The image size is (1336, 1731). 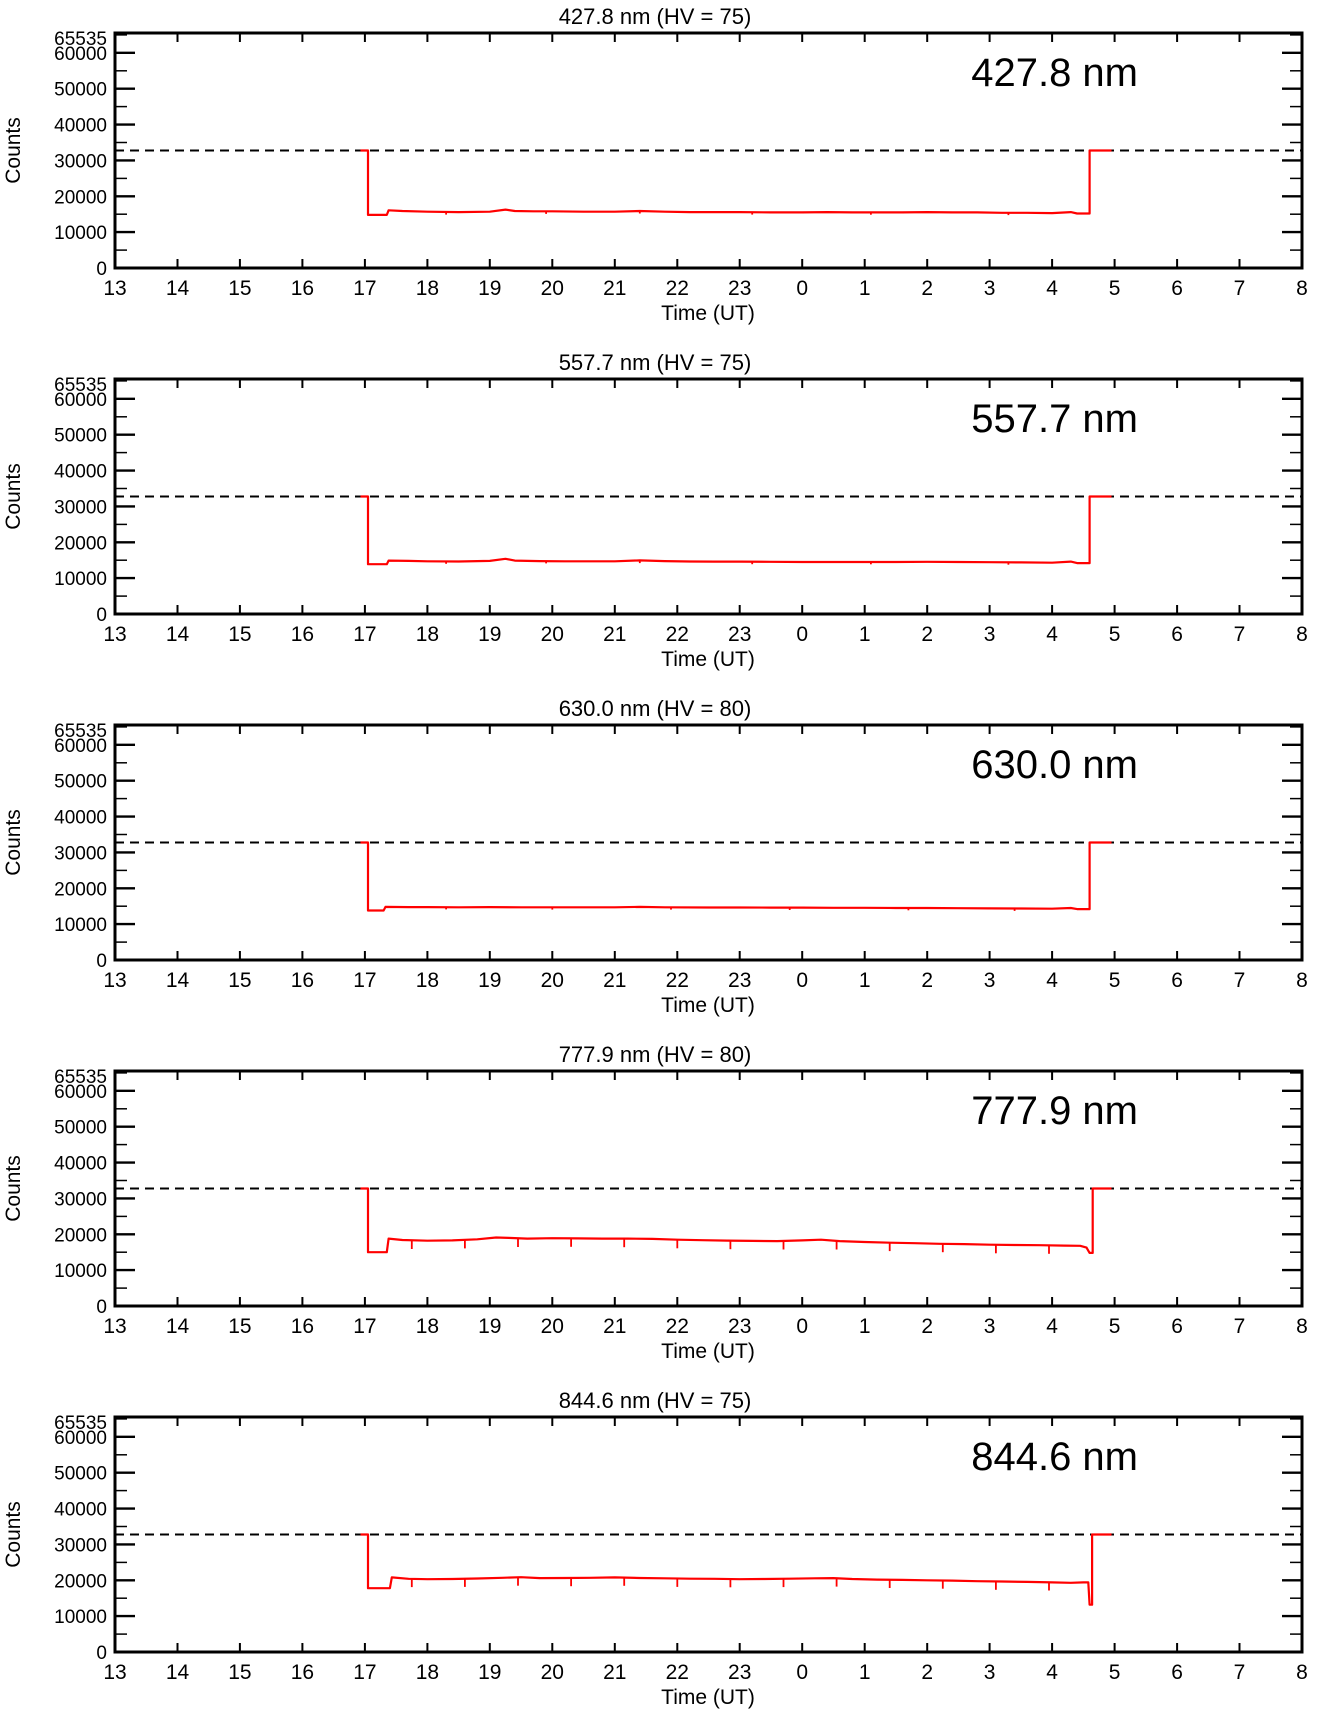 What do you see at coordinates (655, 362) in the screenshot?
I see `chart-title: 557.7 nm (HV = 75)` at bounding box center [655, 362].